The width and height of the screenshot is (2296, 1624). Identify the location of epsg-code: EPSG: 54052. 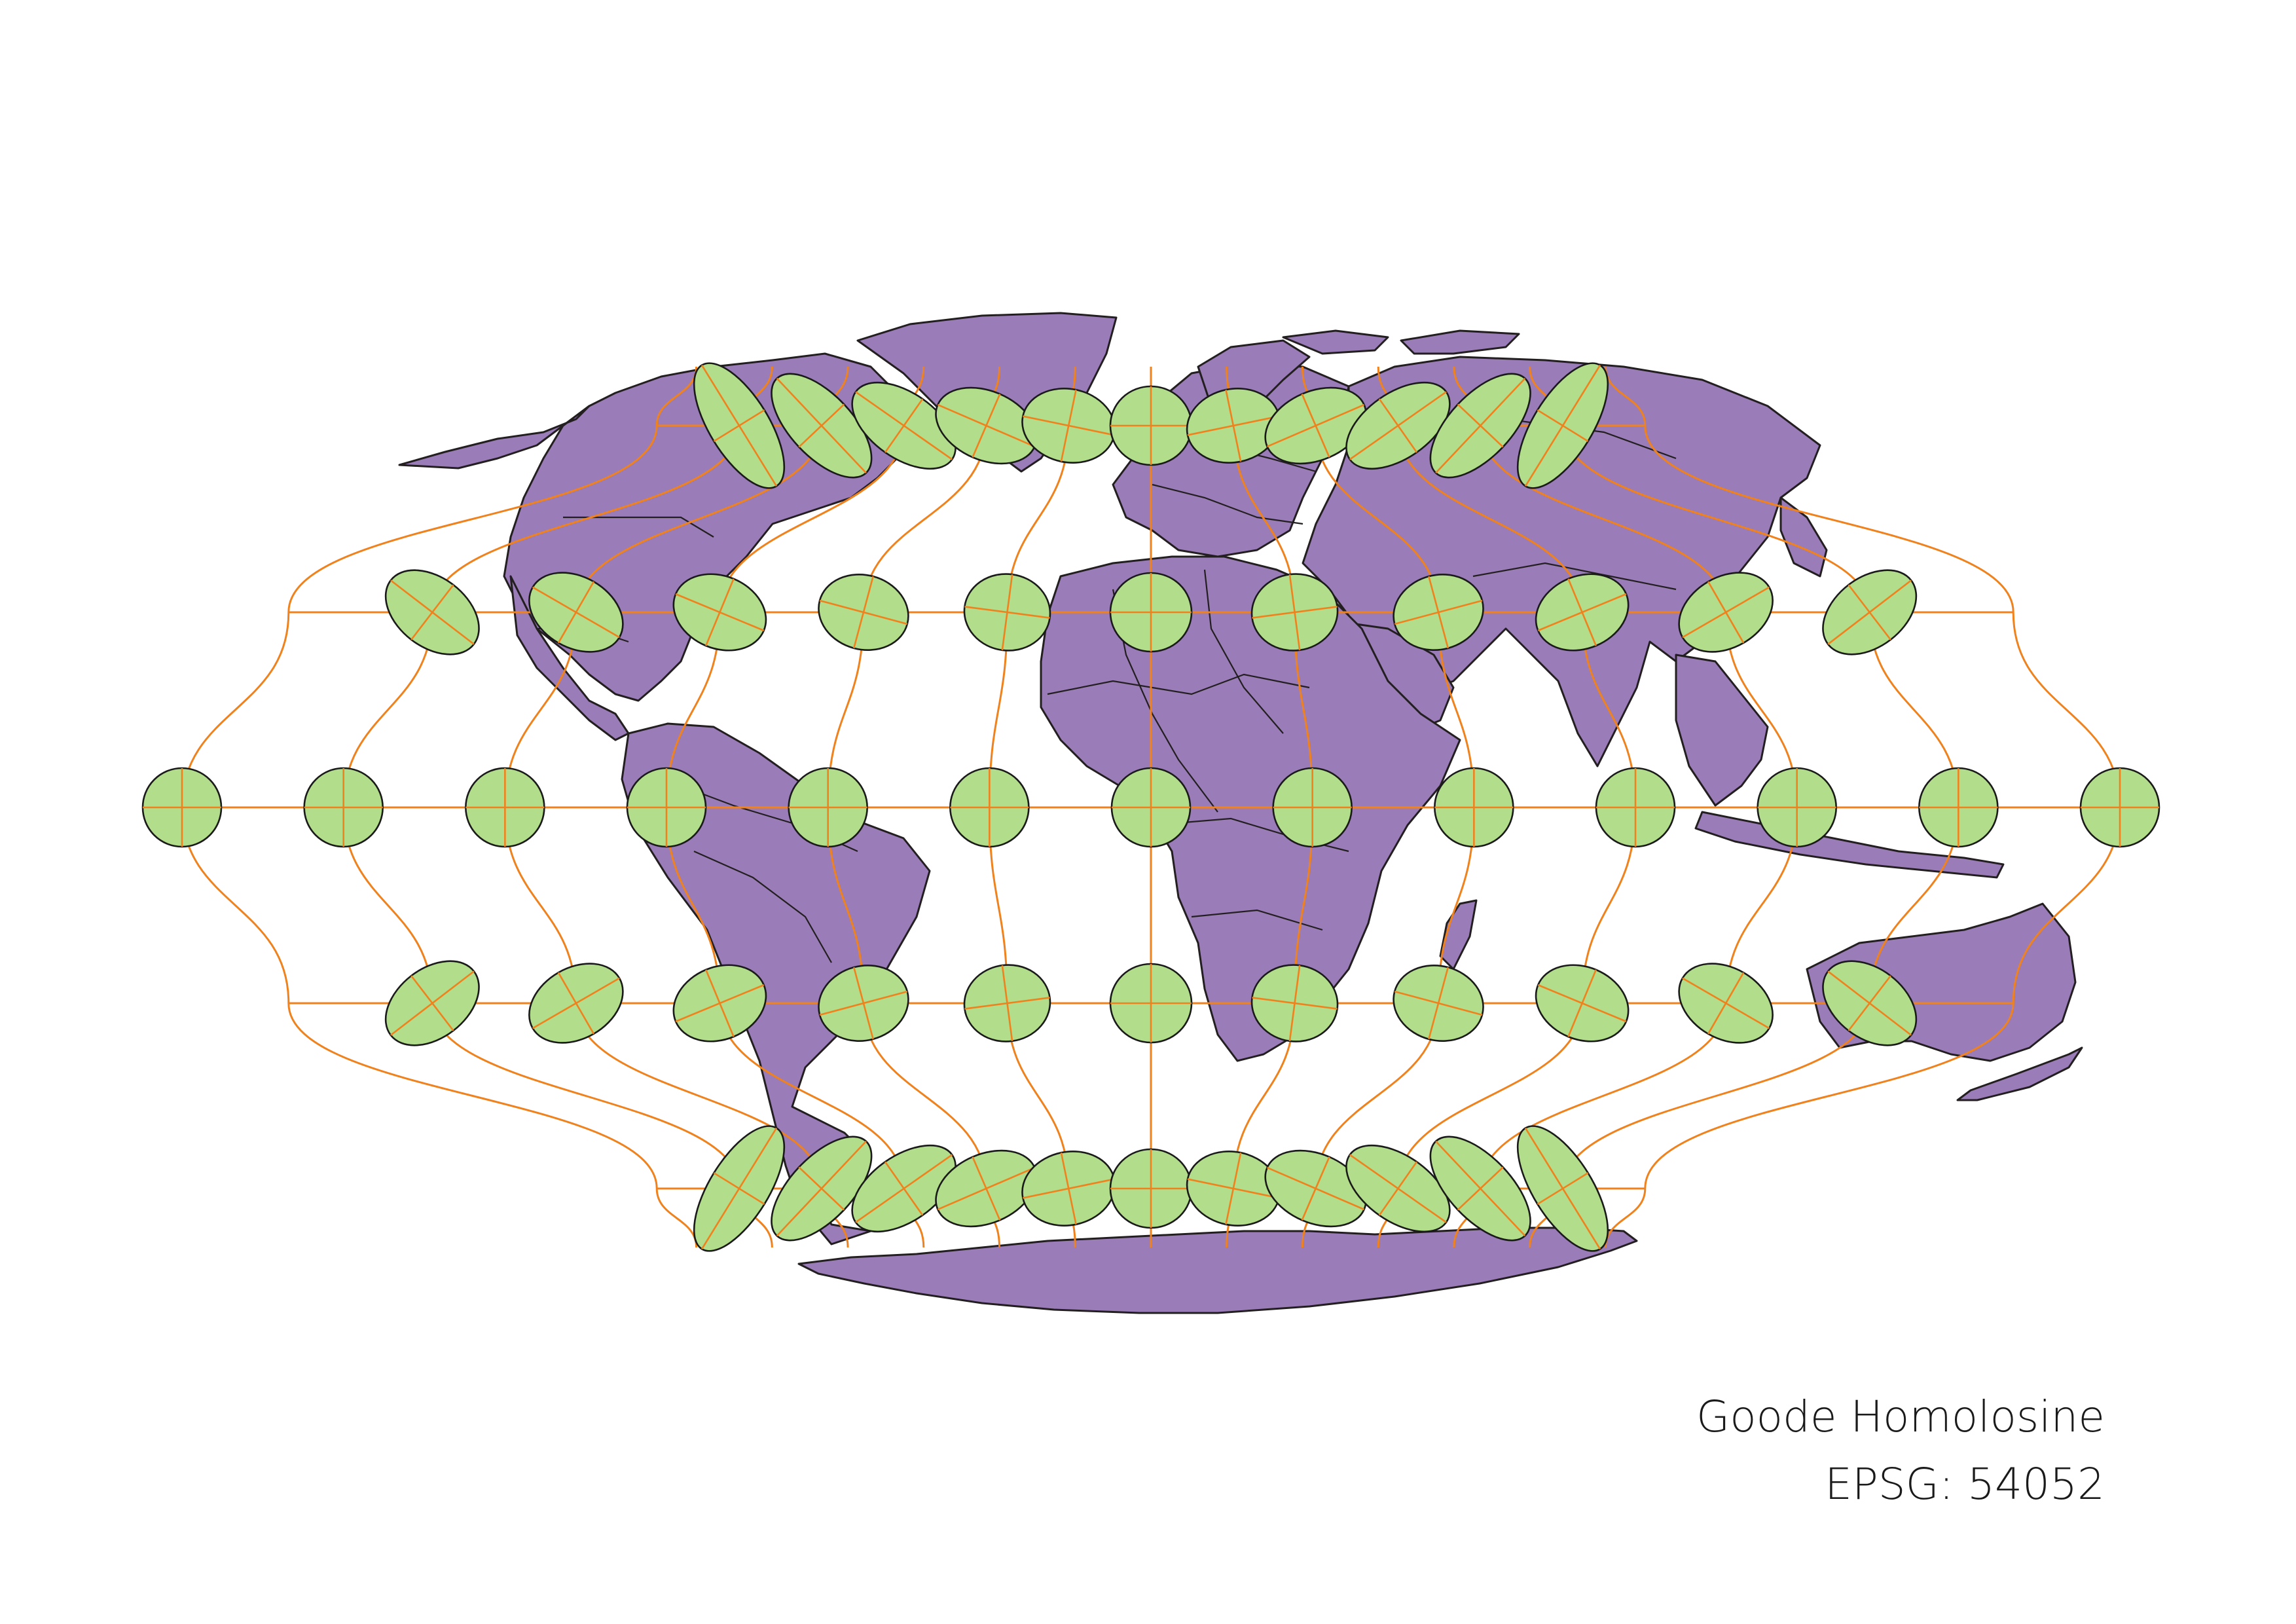
(1965, 1484).